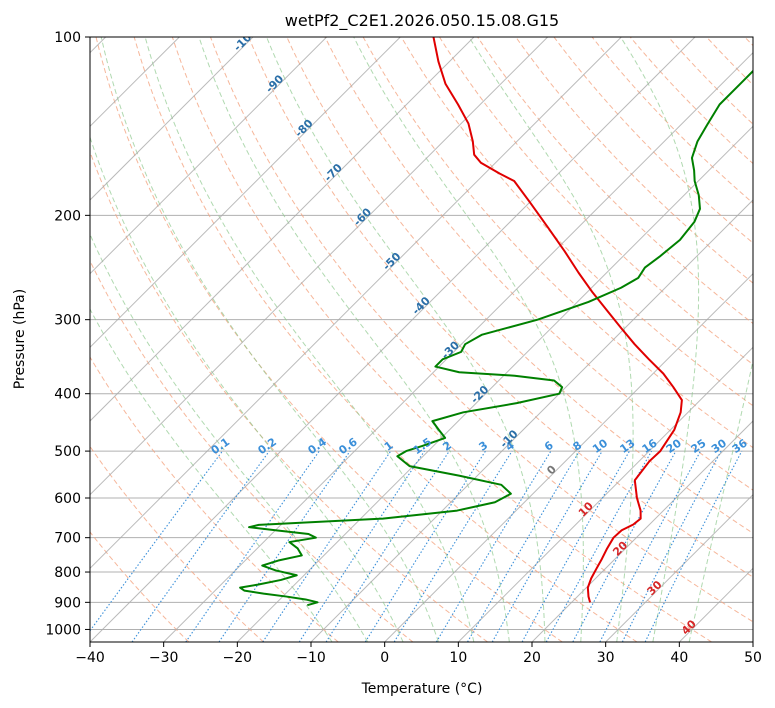  I want to click on x-tick-label: −30, so click(164, 658).